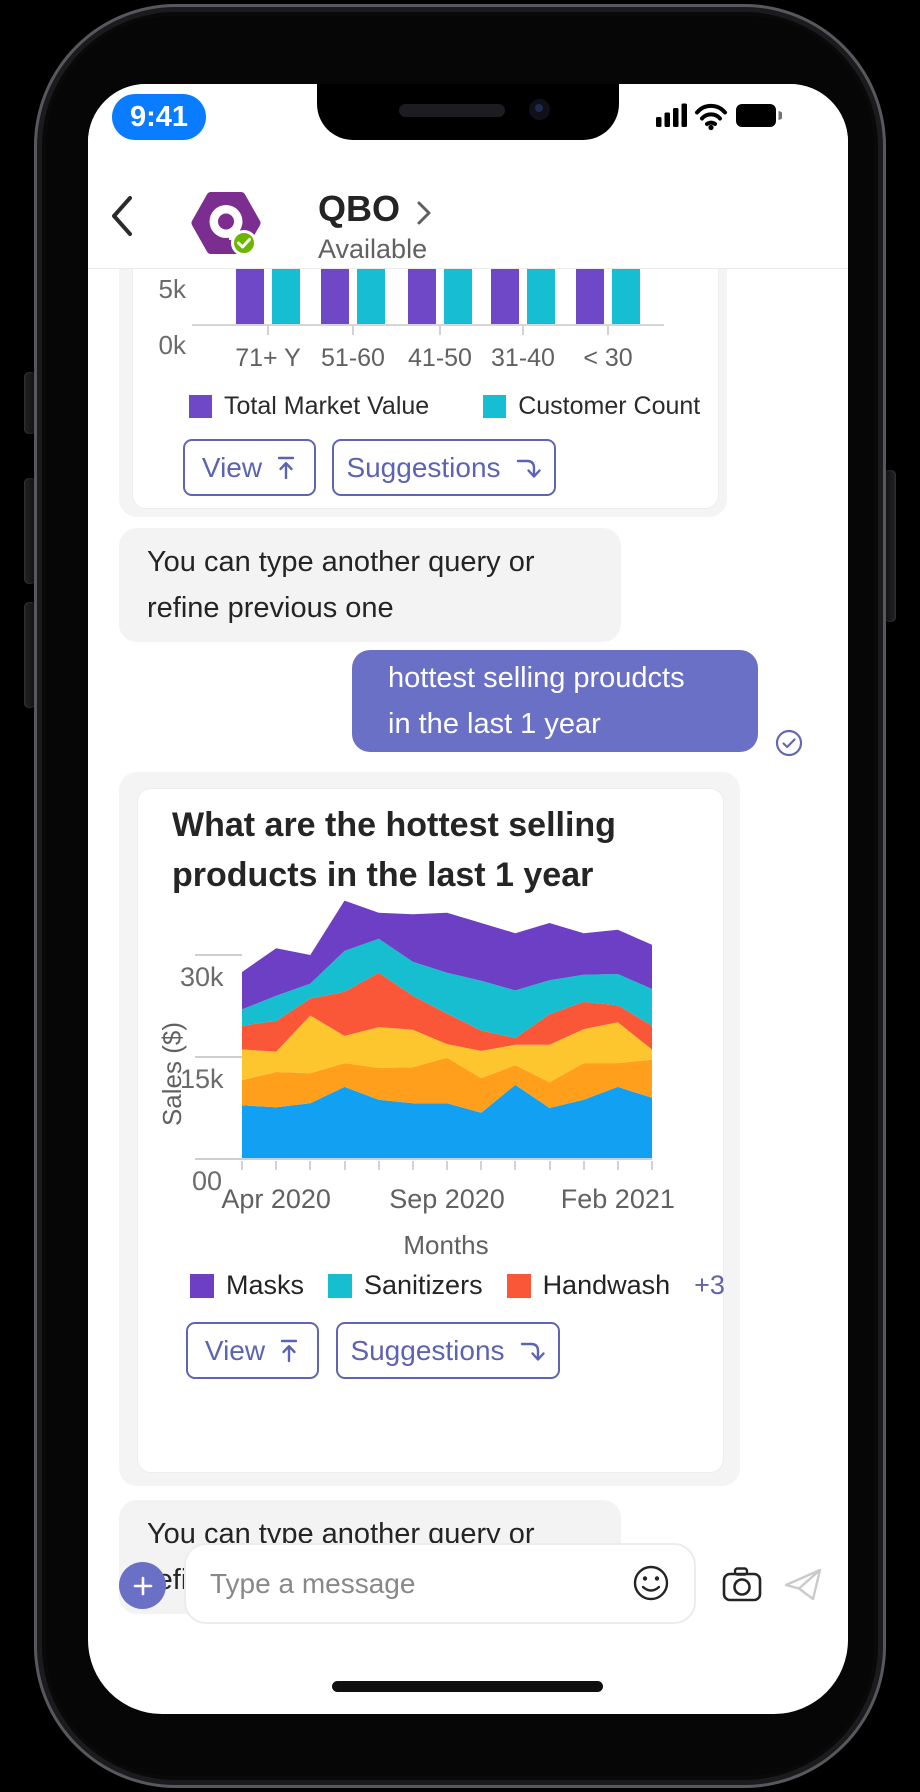 The width and height of the screenshot is (920, 1792). I want to click on home-indicator, so click(467, 1686).